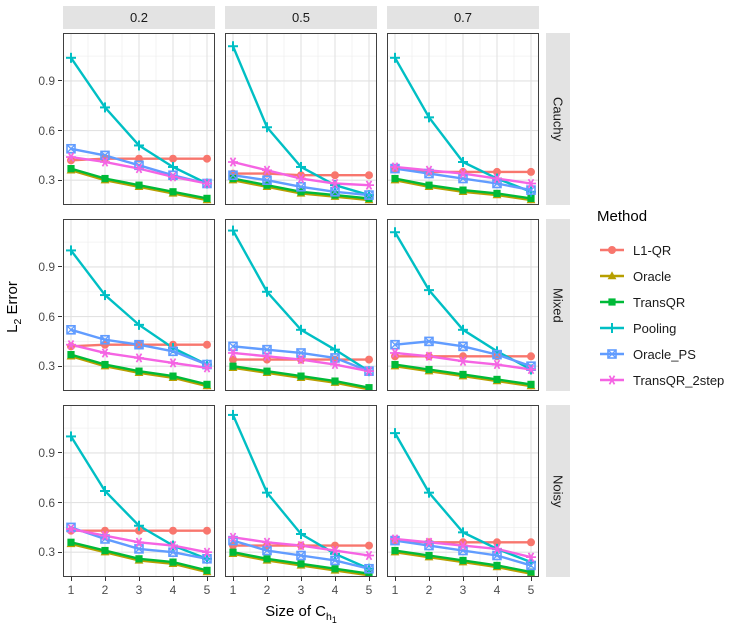  Describe the element at coordinates (207, 590) in the screenshot. I see `x-tick-label: 5` at that location.